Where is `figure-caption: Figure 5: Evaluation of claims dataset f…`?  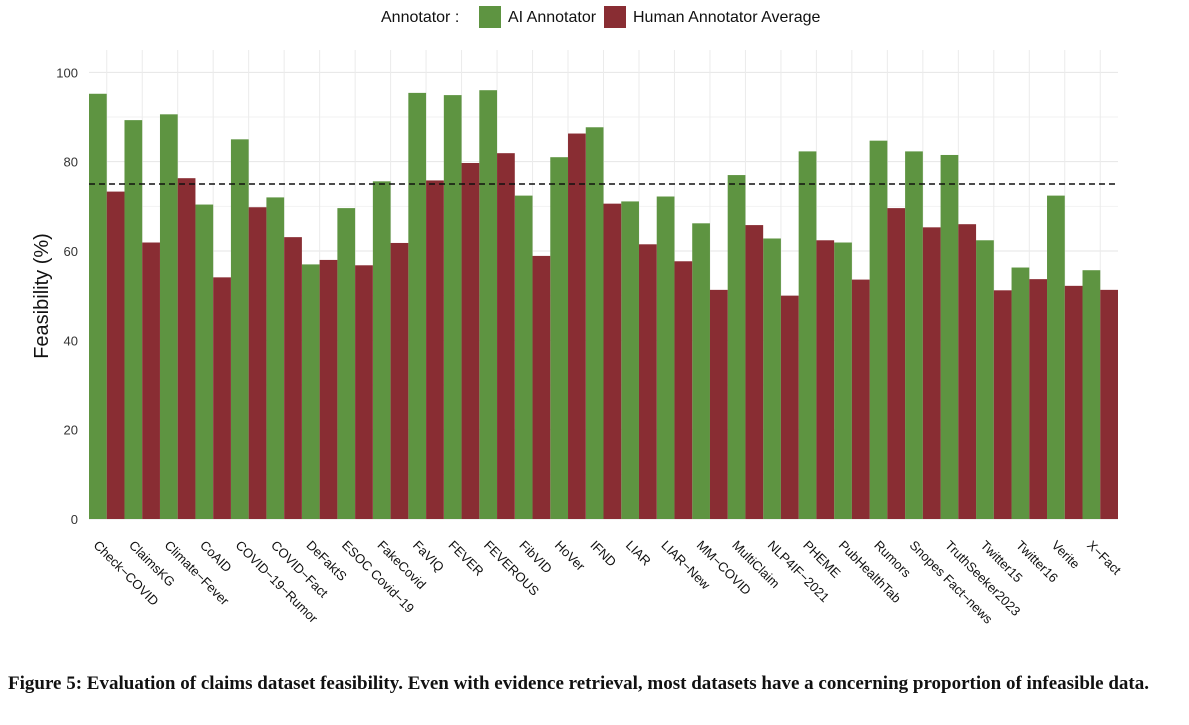 figure-caption: Figure 5: Evaluation of claims dataset f… is located at coordinates (578, 683).